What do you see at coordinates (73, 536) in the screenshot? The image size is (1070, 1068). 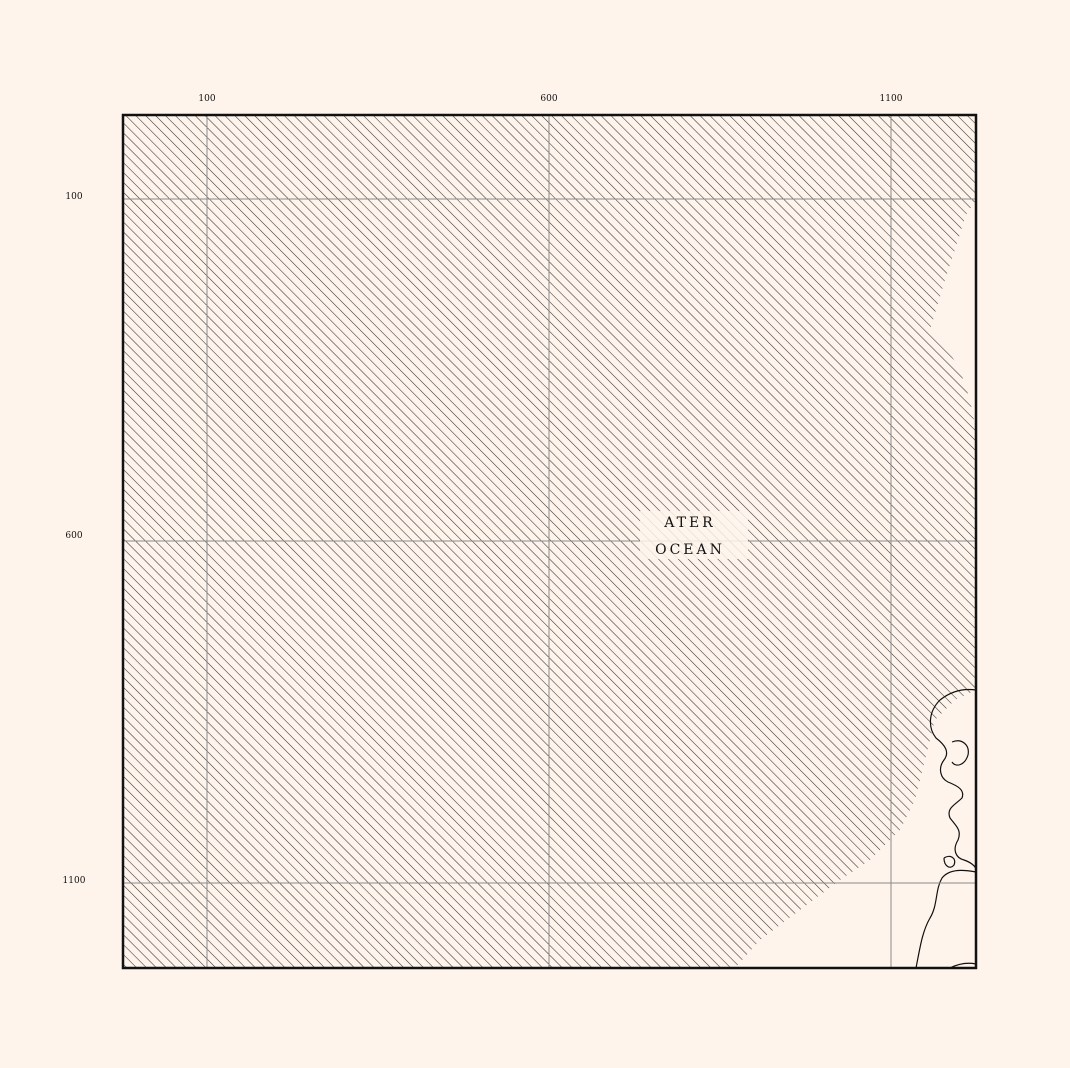 I see `y-tick-label-600: 600` at bounding box center [73, 536].